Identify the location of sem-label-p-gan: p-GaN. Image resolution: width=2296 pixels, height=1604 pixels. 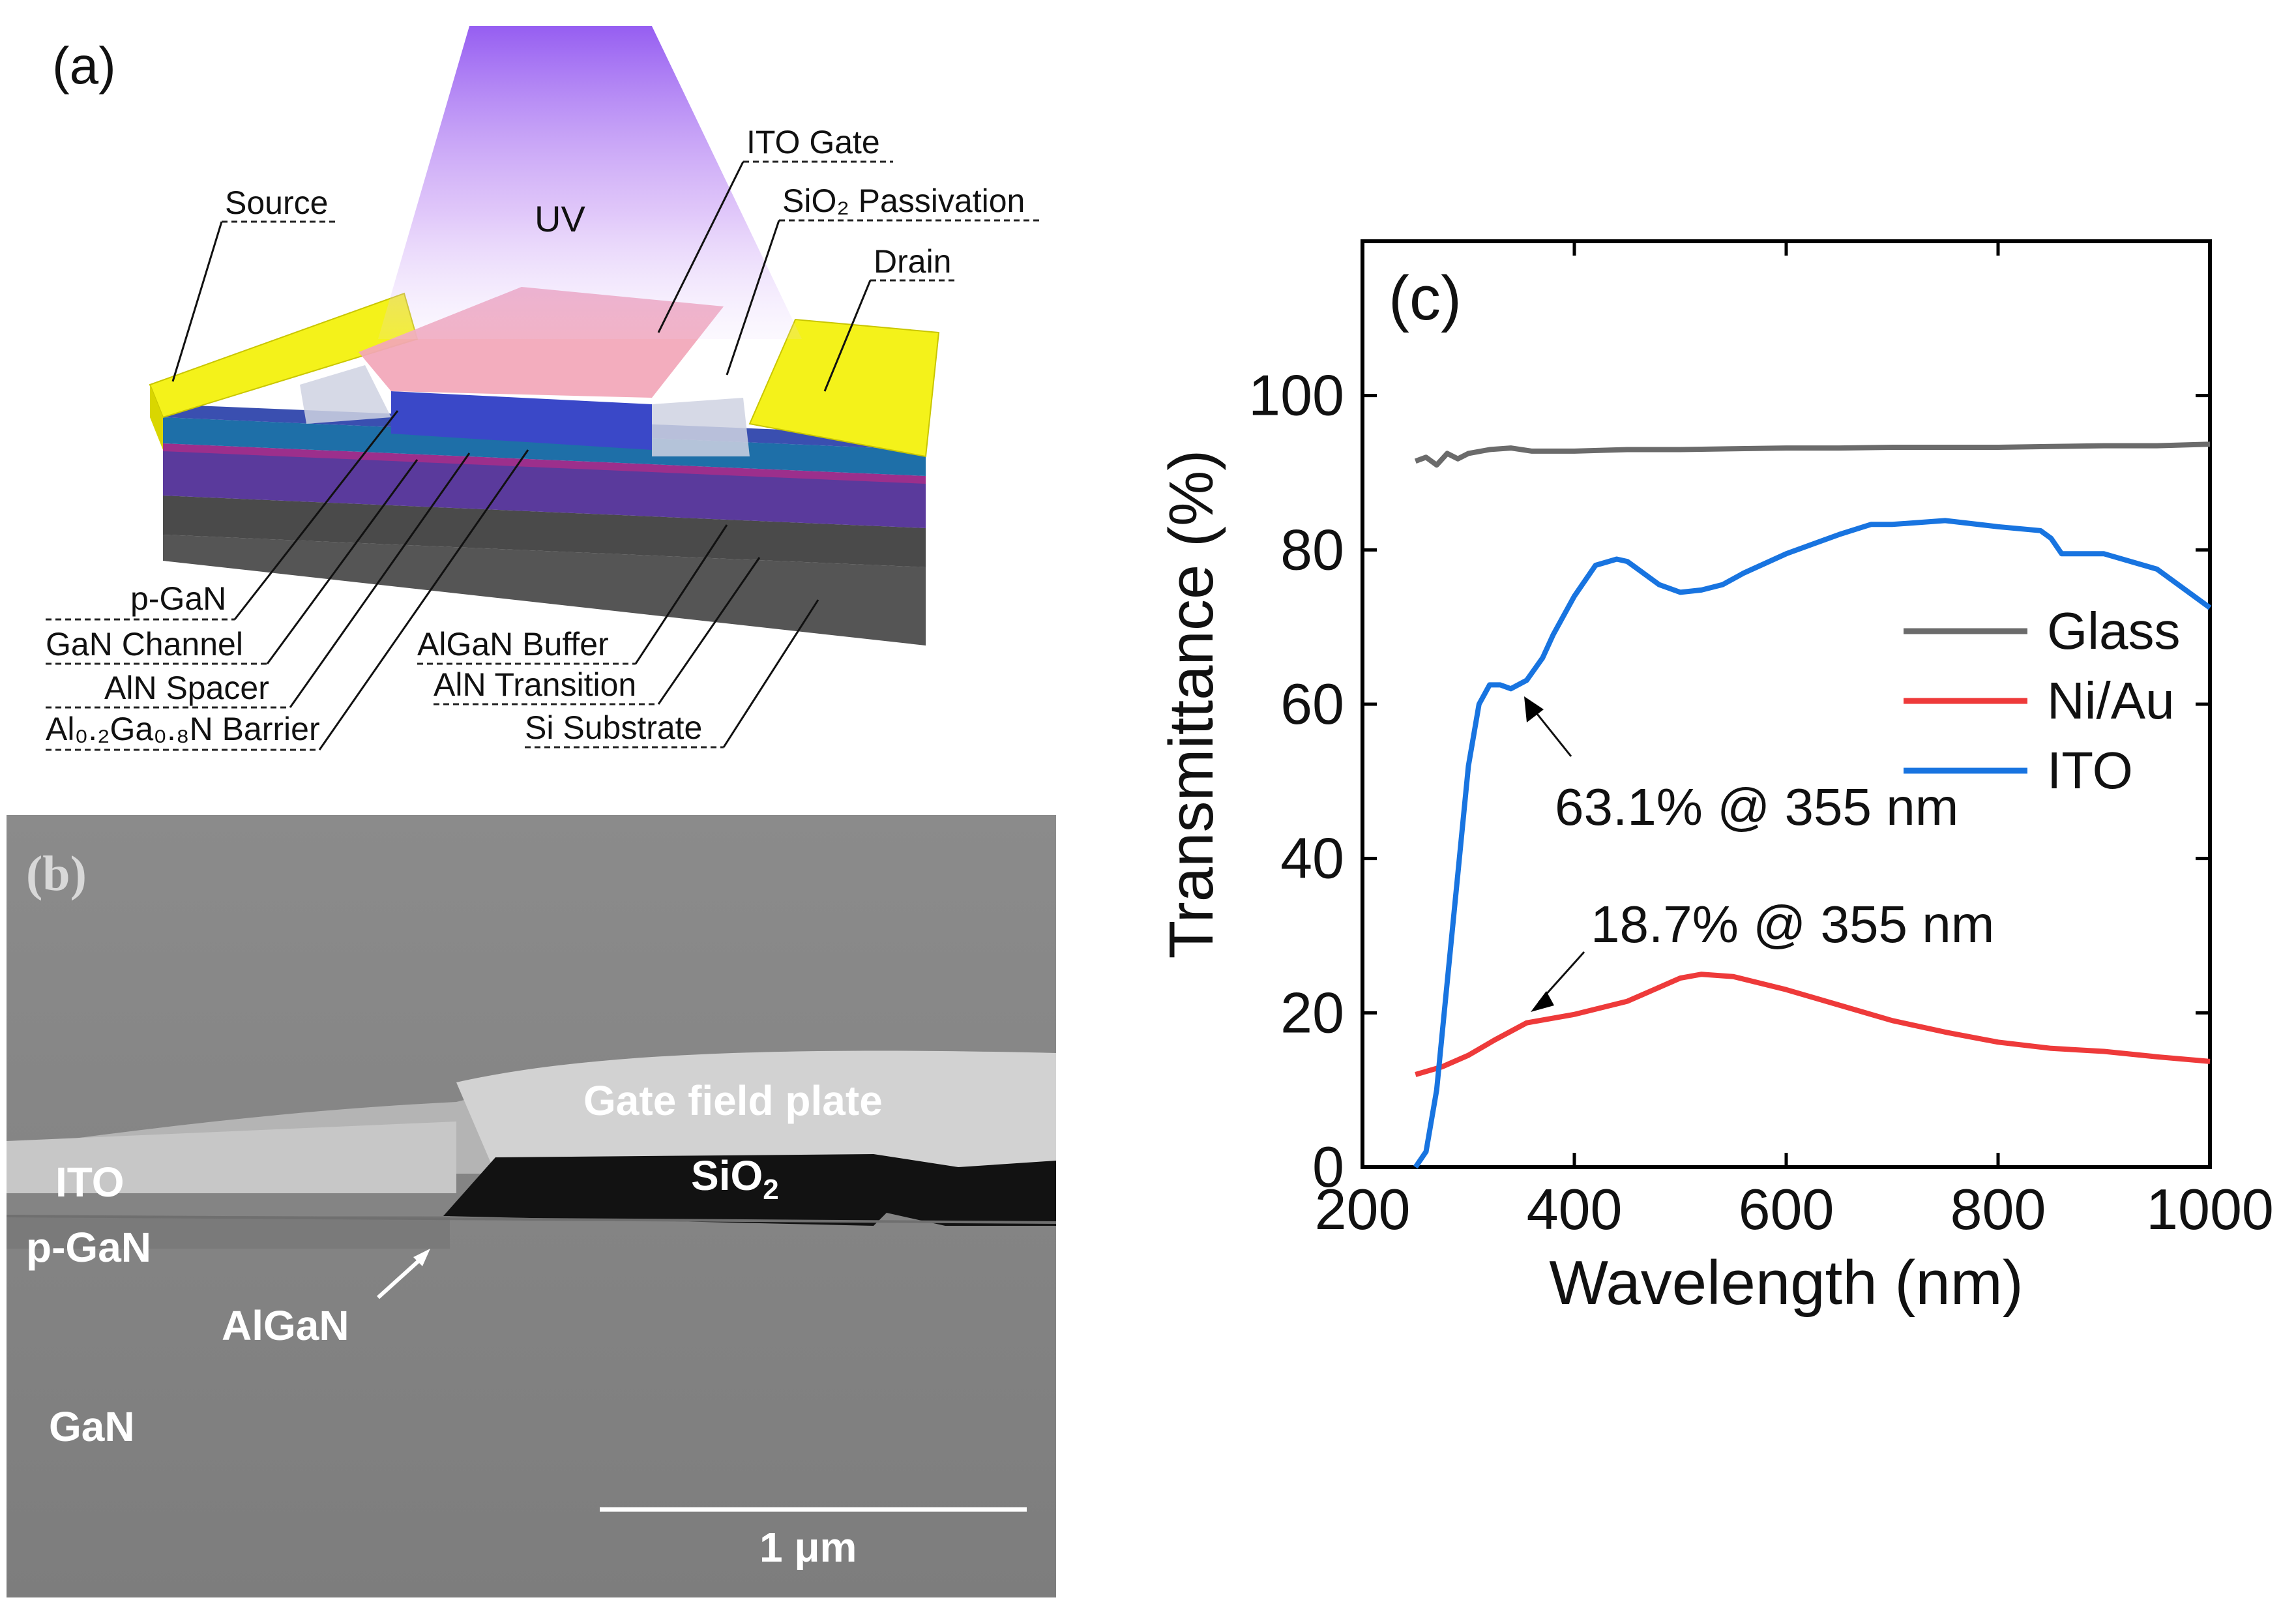
(88, 1247).